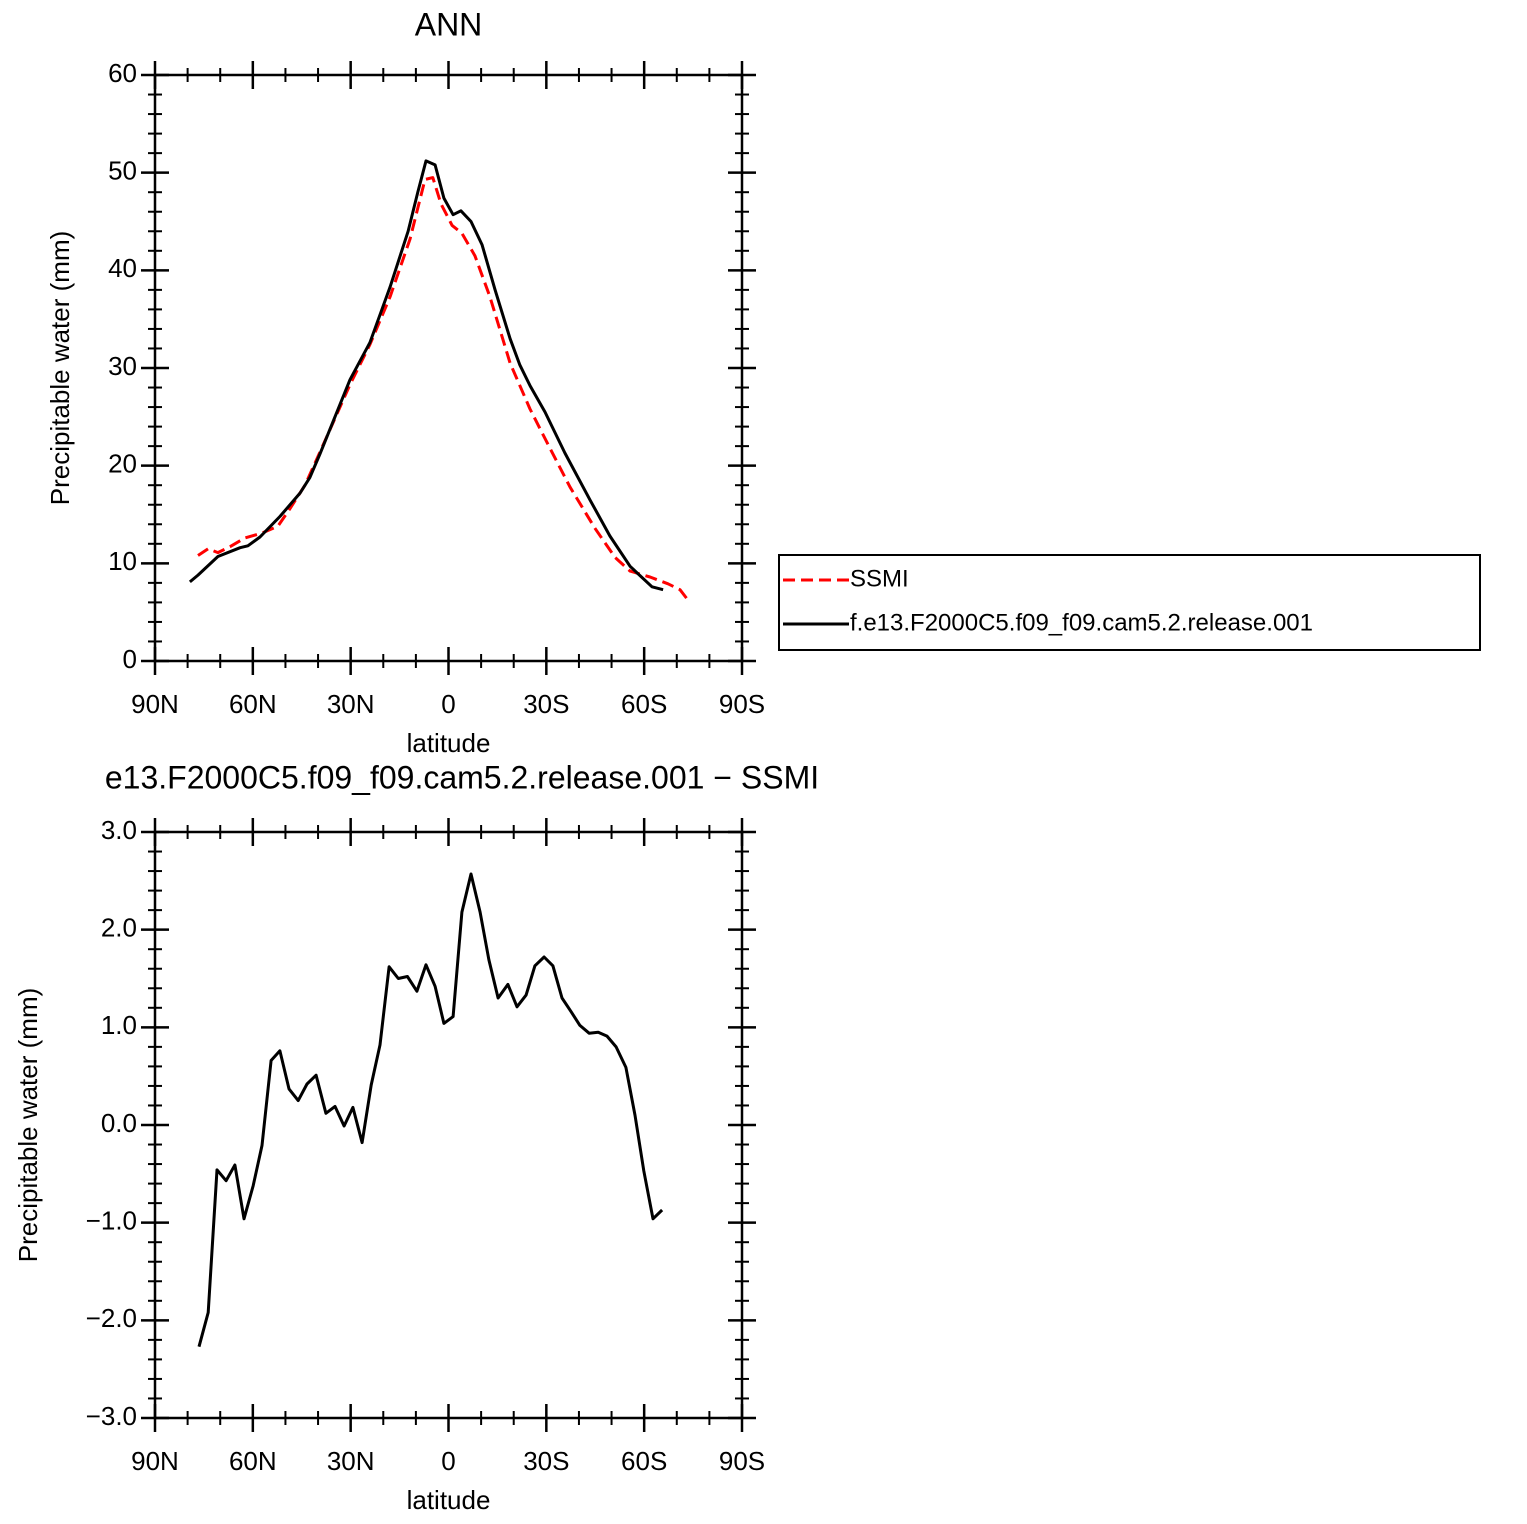  Describe the element at coordinates (1081, 622) in the screenshot. I see `legend-label: f.e13.F2000C5.f09_f09.cam5.2.release.001` at that location.